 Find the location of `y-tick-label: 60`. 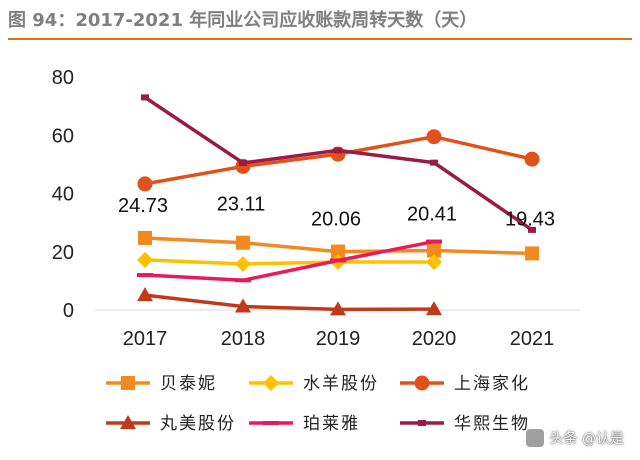

y-tick-label: 60 is located at coordinates (63, 136).